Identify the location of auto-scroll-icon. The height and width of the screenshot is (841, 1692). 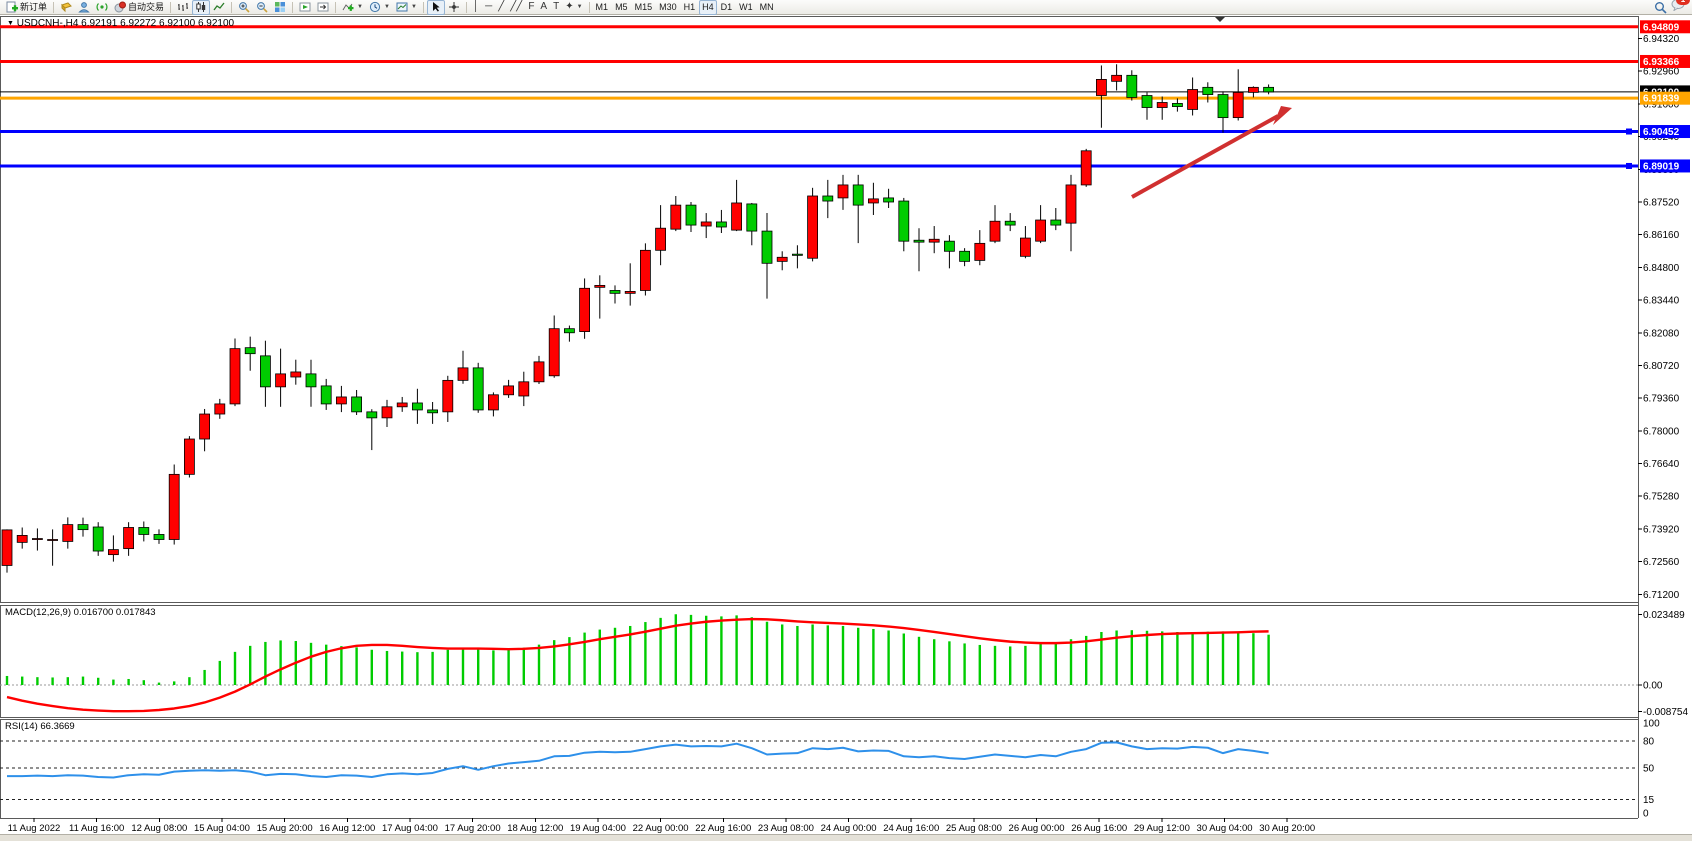
(305, 7).